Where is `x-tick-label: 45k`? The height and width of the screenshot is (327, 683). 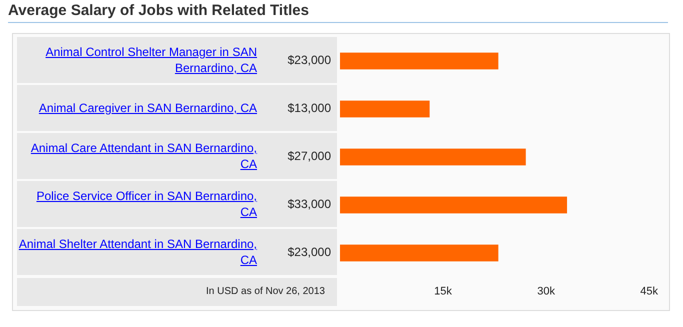
x-tick-label: 45k is located at coordinates (649, 292).